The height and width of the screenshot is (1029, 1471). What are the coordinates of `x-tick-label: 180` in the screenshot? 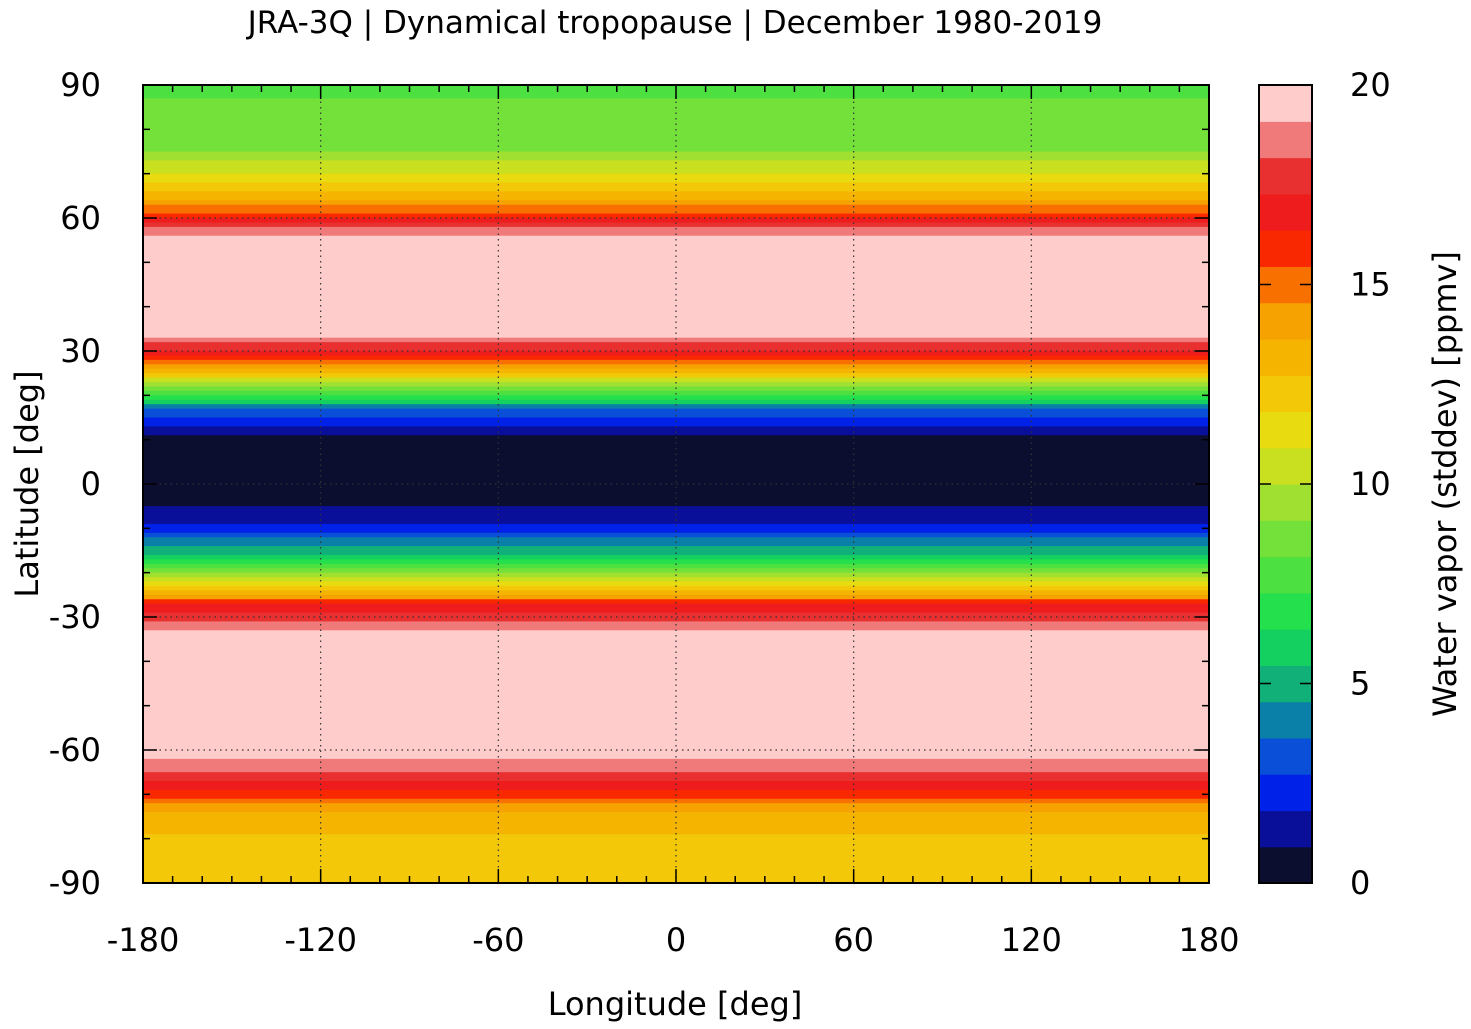 It's located at (1208, 940).